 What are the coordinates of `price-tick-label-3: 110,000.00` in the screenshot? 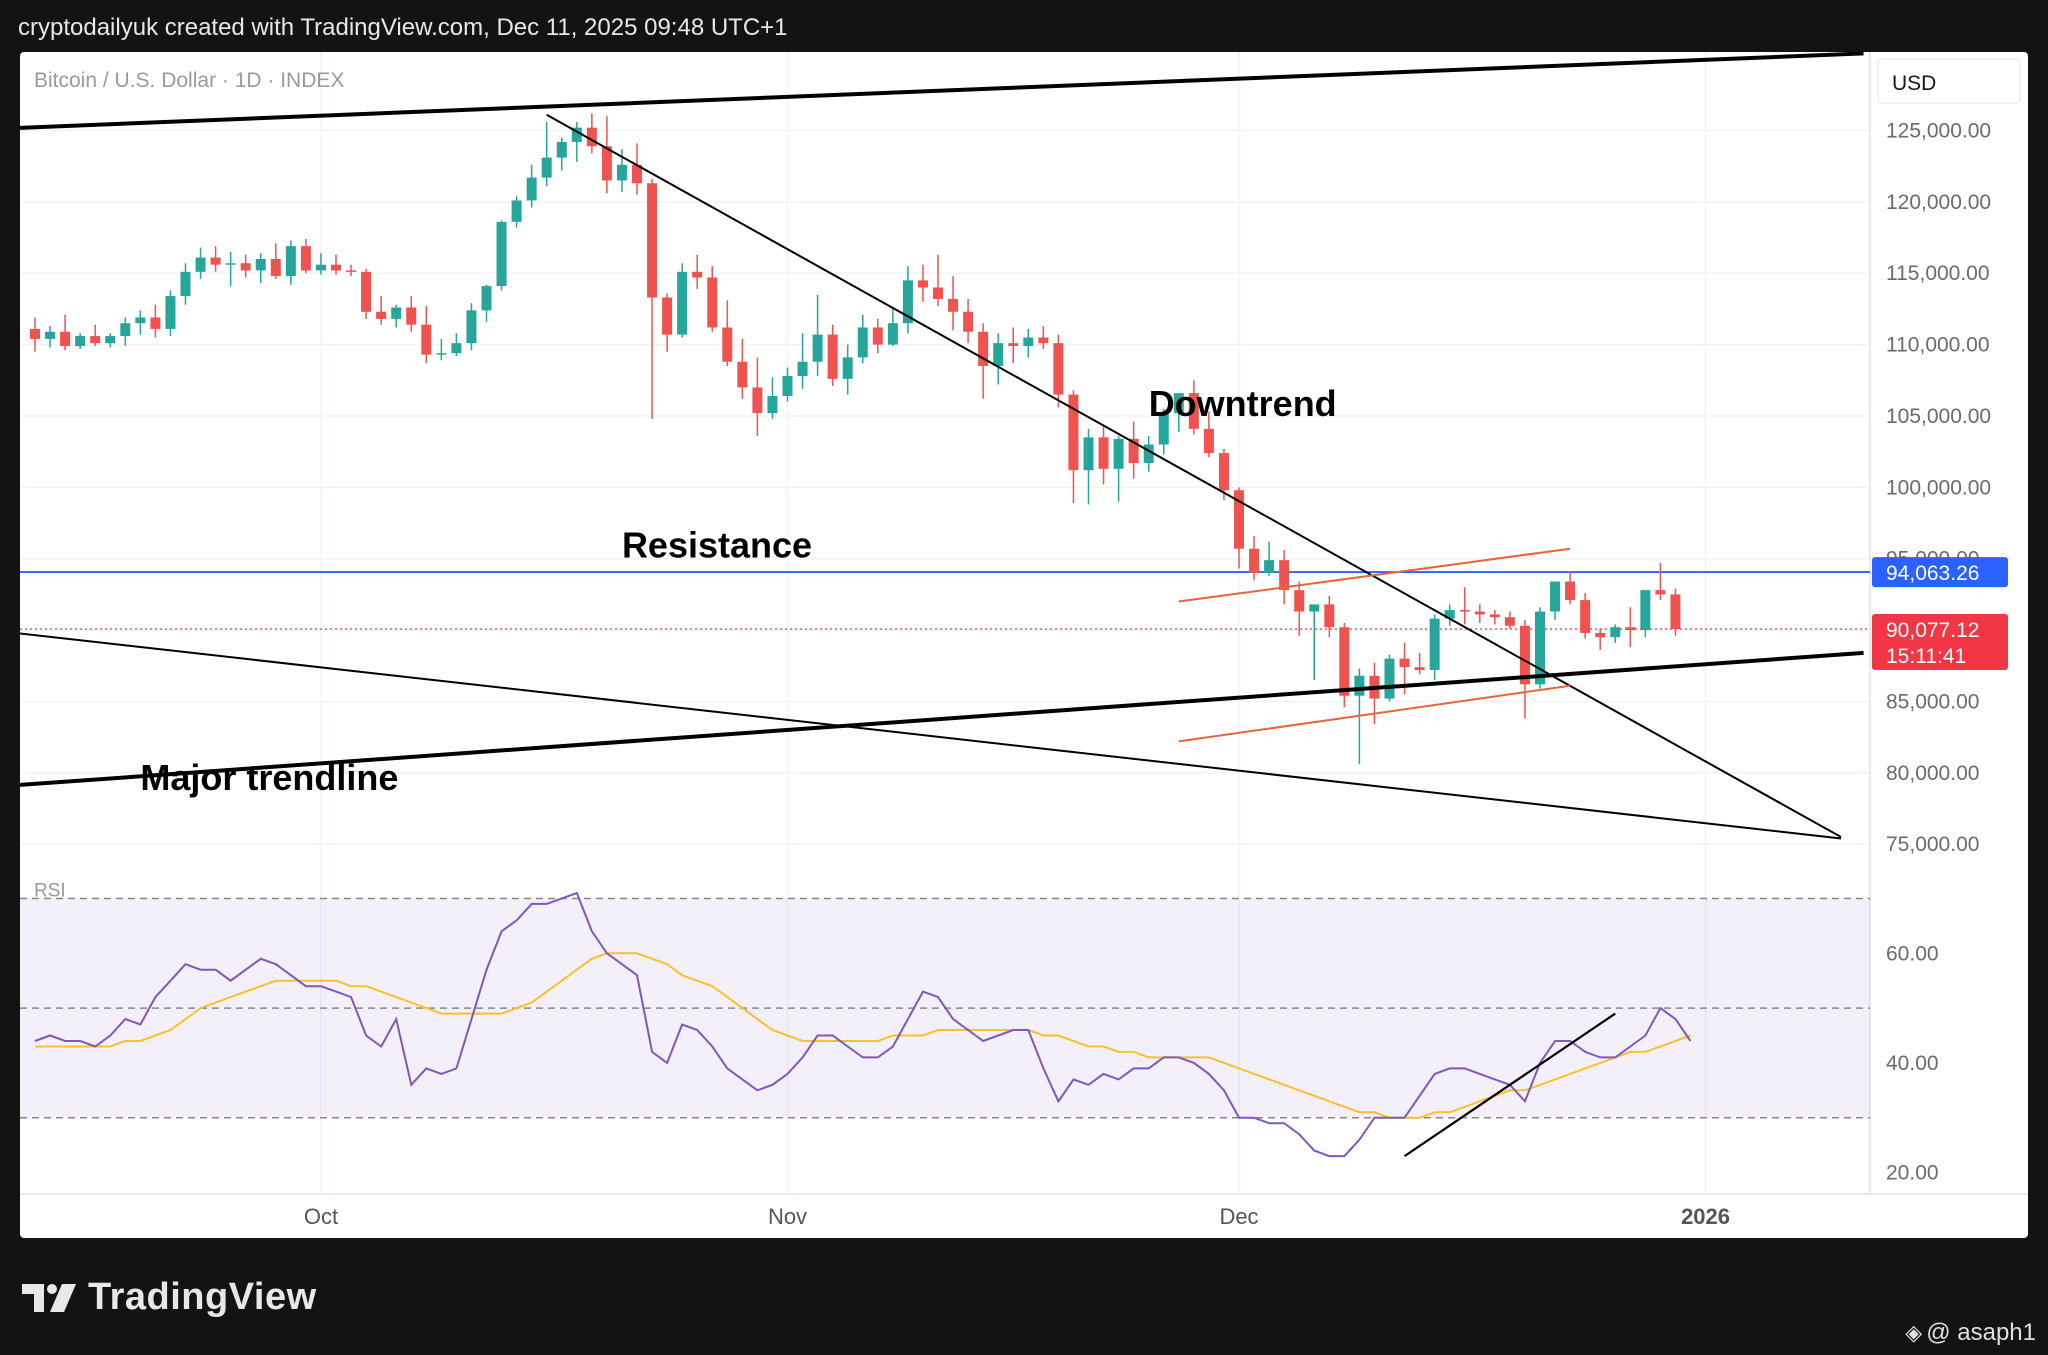 It's located at (1938, 345).